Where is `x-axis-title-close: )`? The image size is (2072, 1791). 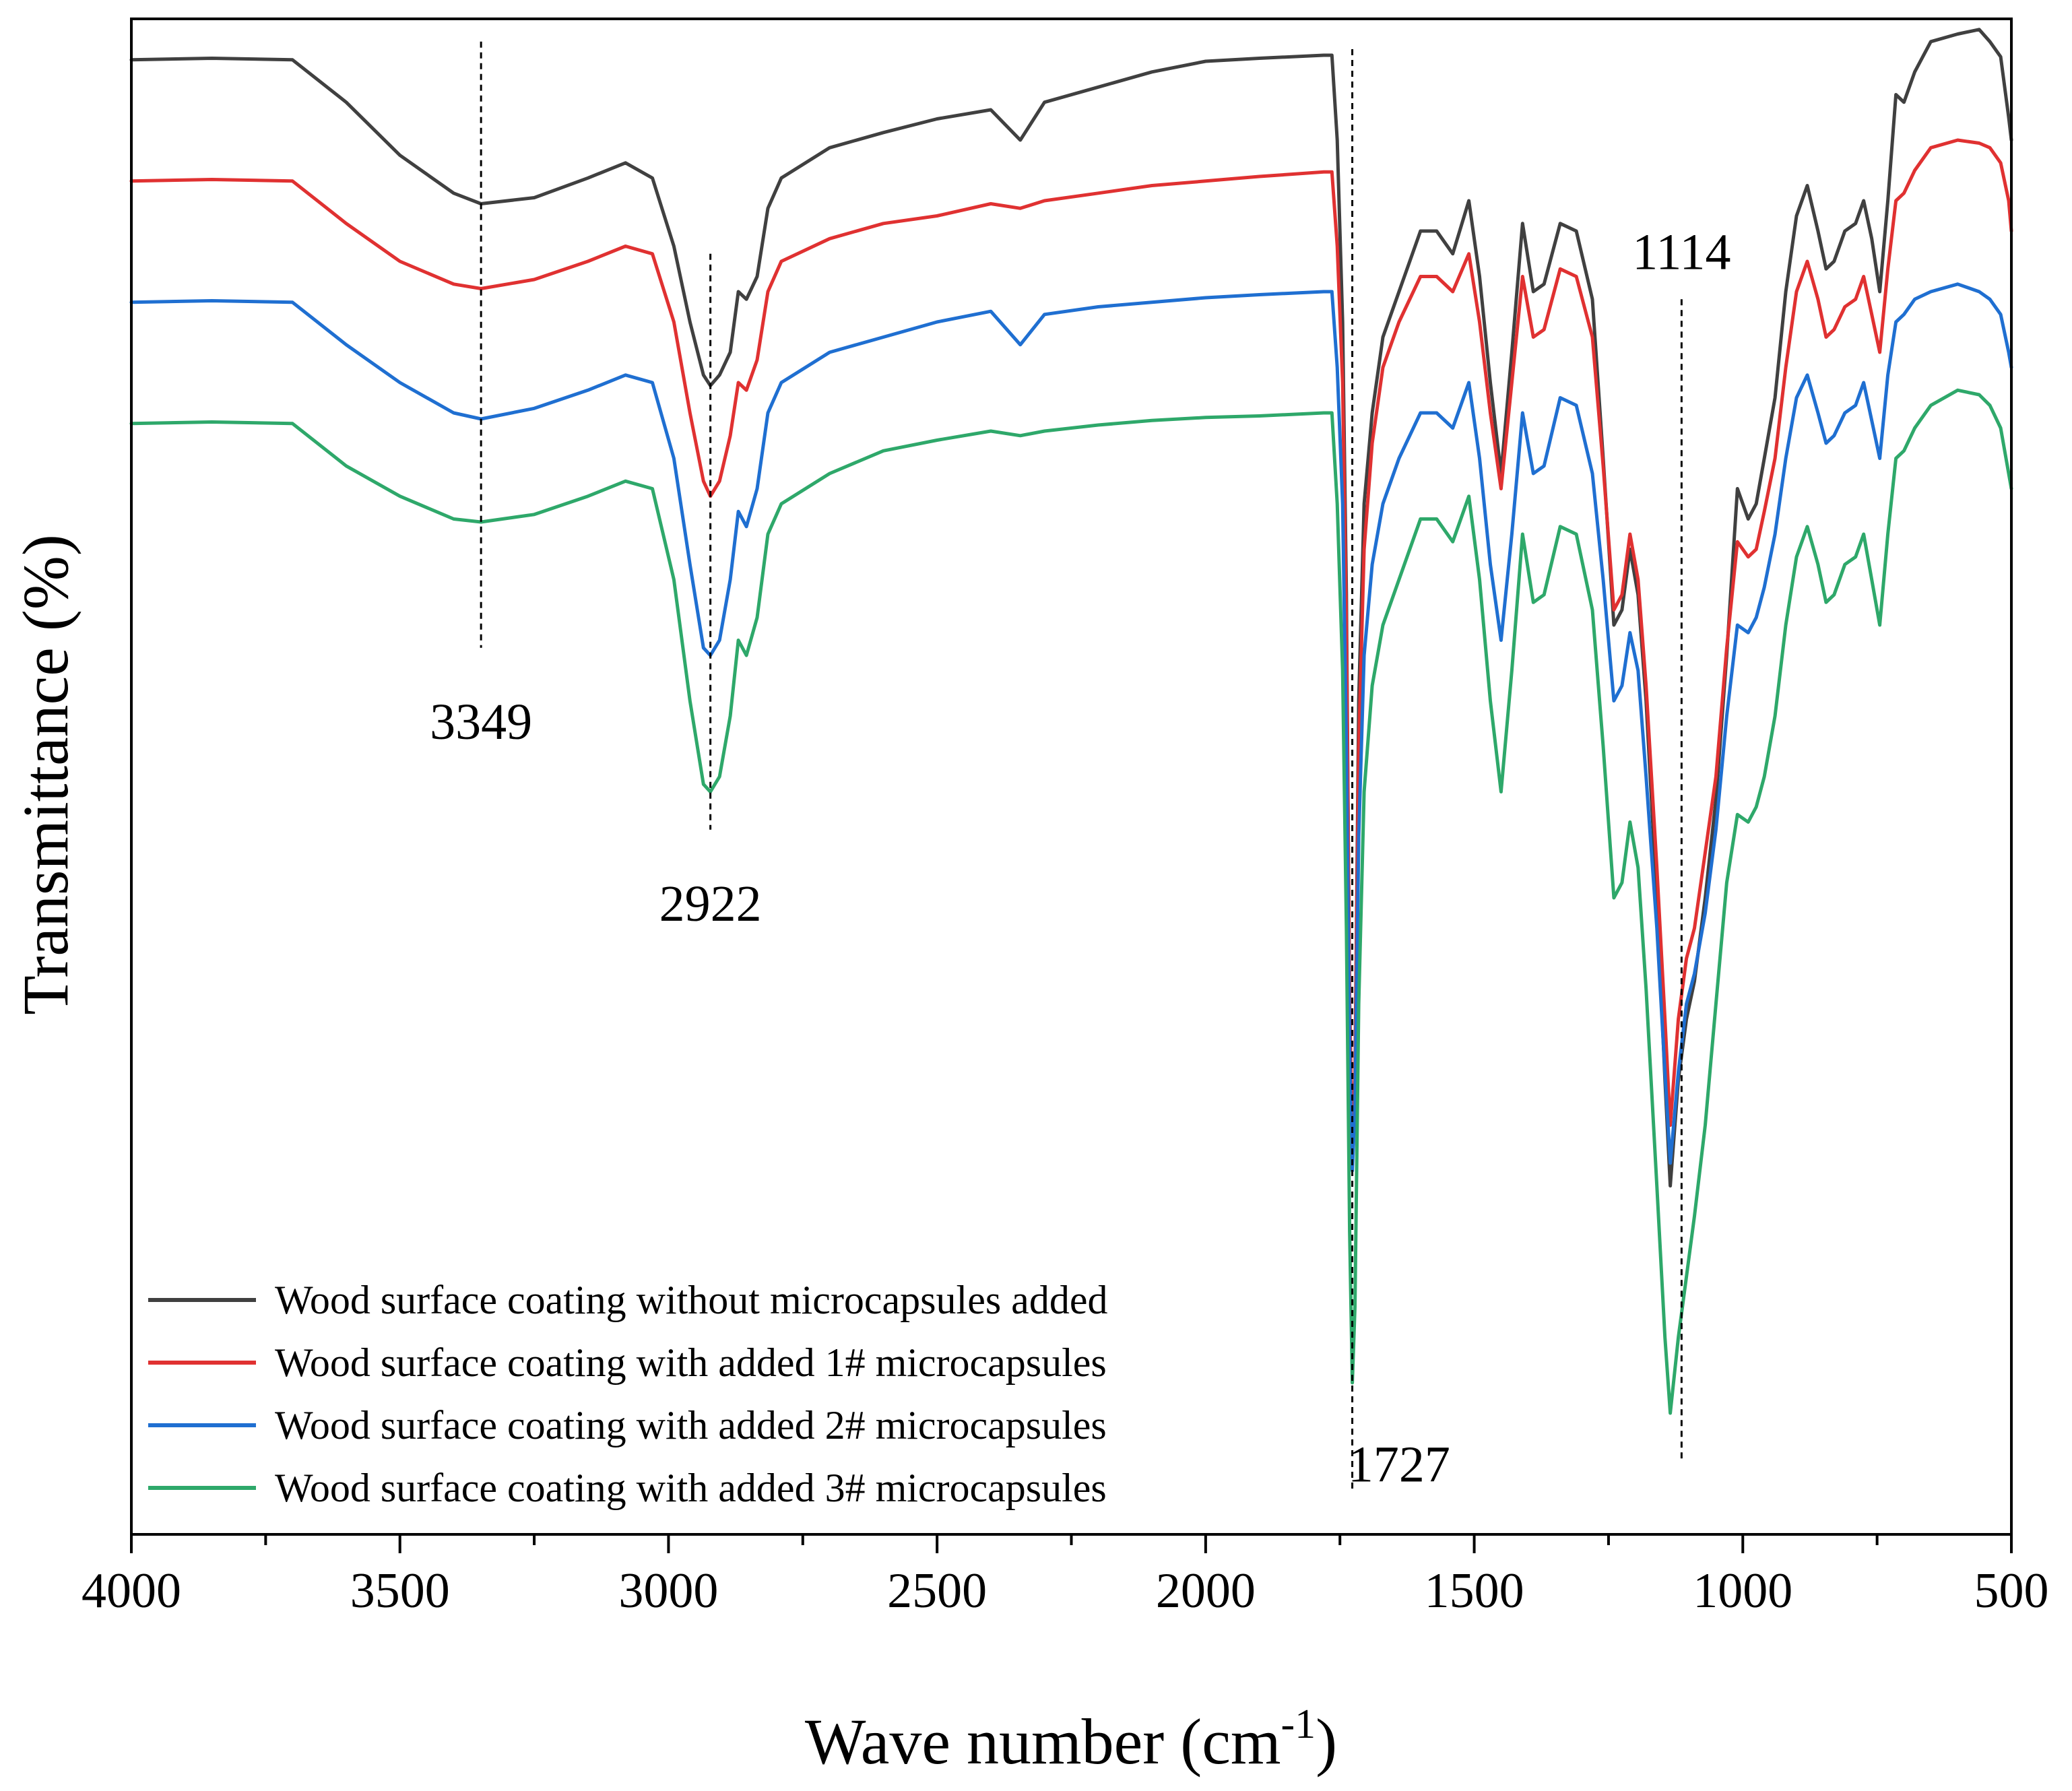 x-axis-title-close: ) is located at coordinates (1326, 1741).